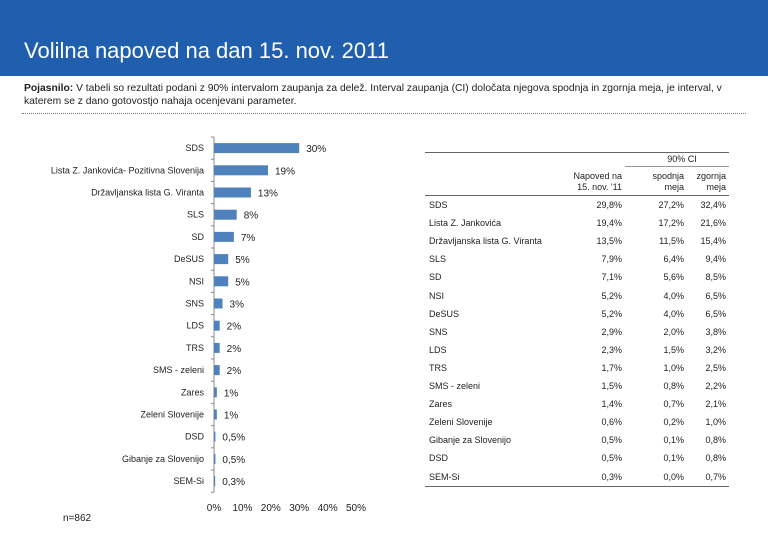 This screenshot has width=768, height=541. I want to click on ci-group-header: 90% CI, so click(682, 159).